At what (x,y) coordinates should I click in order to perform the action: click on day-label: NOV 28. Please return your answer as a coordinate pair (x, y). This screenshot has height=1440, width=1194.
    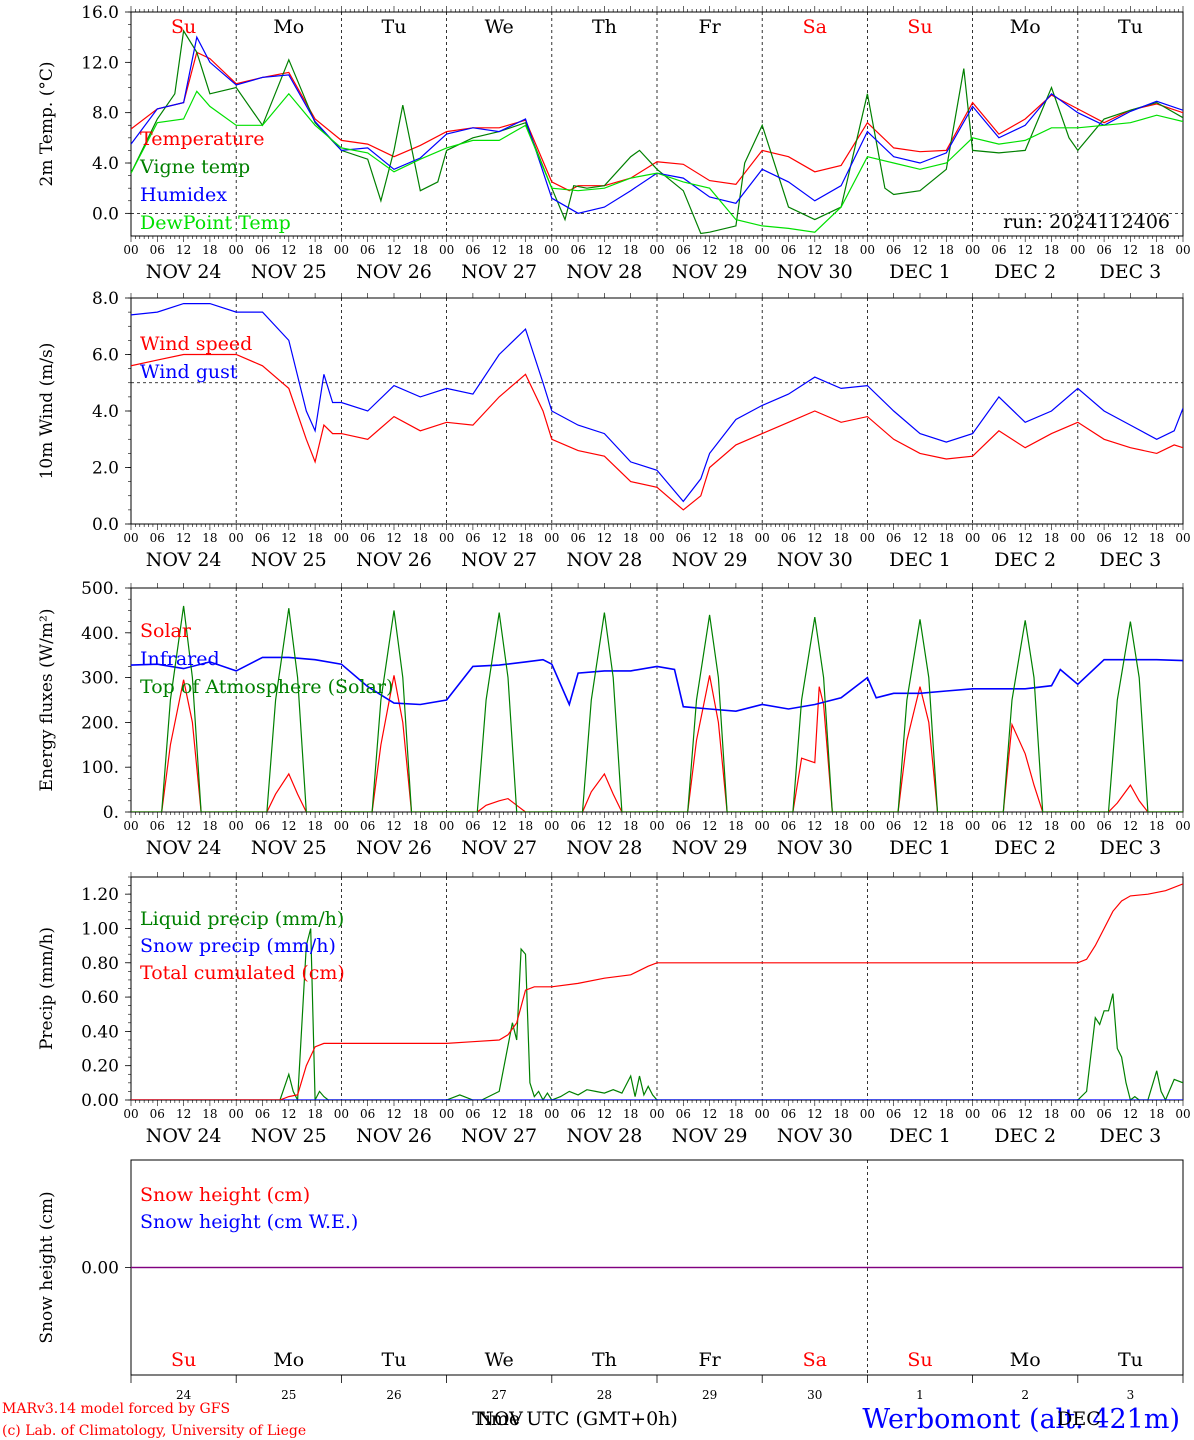
    Looking at the image, I should click on (604, 272).